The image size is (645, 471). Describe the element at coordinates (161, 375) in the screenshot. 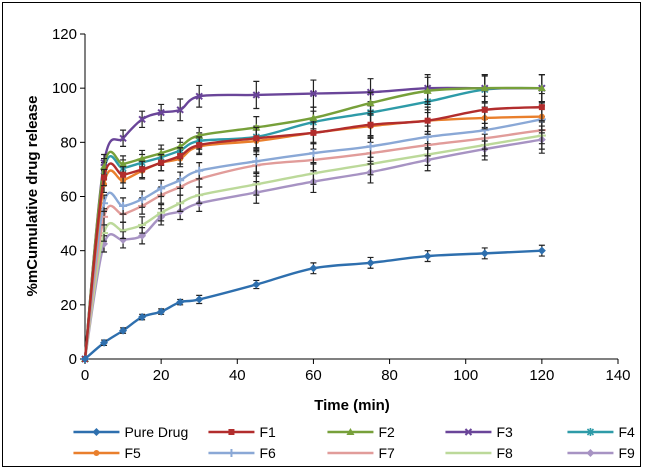

I see `x-tick-label: 20` at that location.